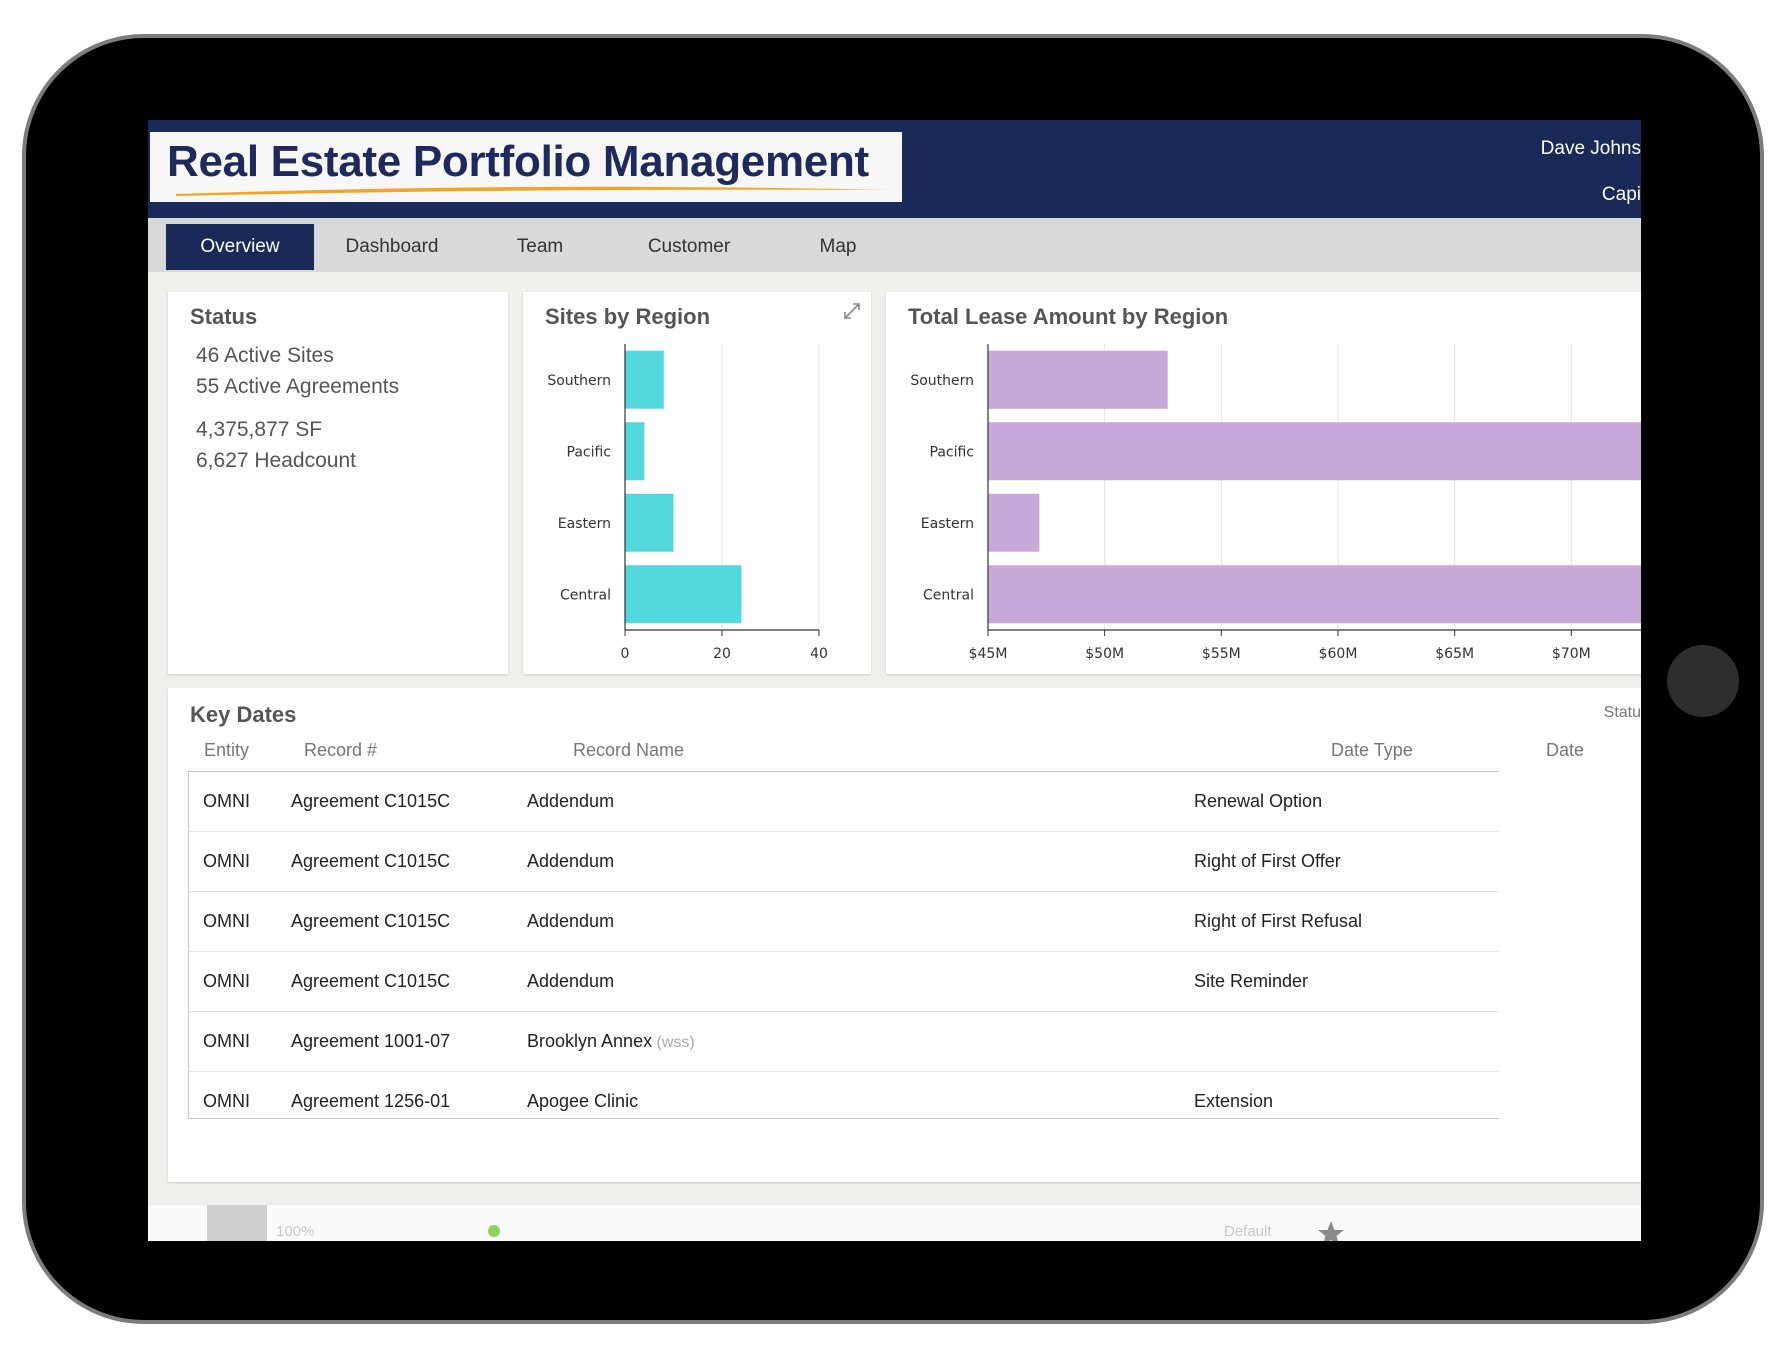 The width and height of the screenshot is (1780, 1346). Describe the element at coordinates (259, 429) in the screenshot. I see `square-feet: 4,375,877 SF` at that location.